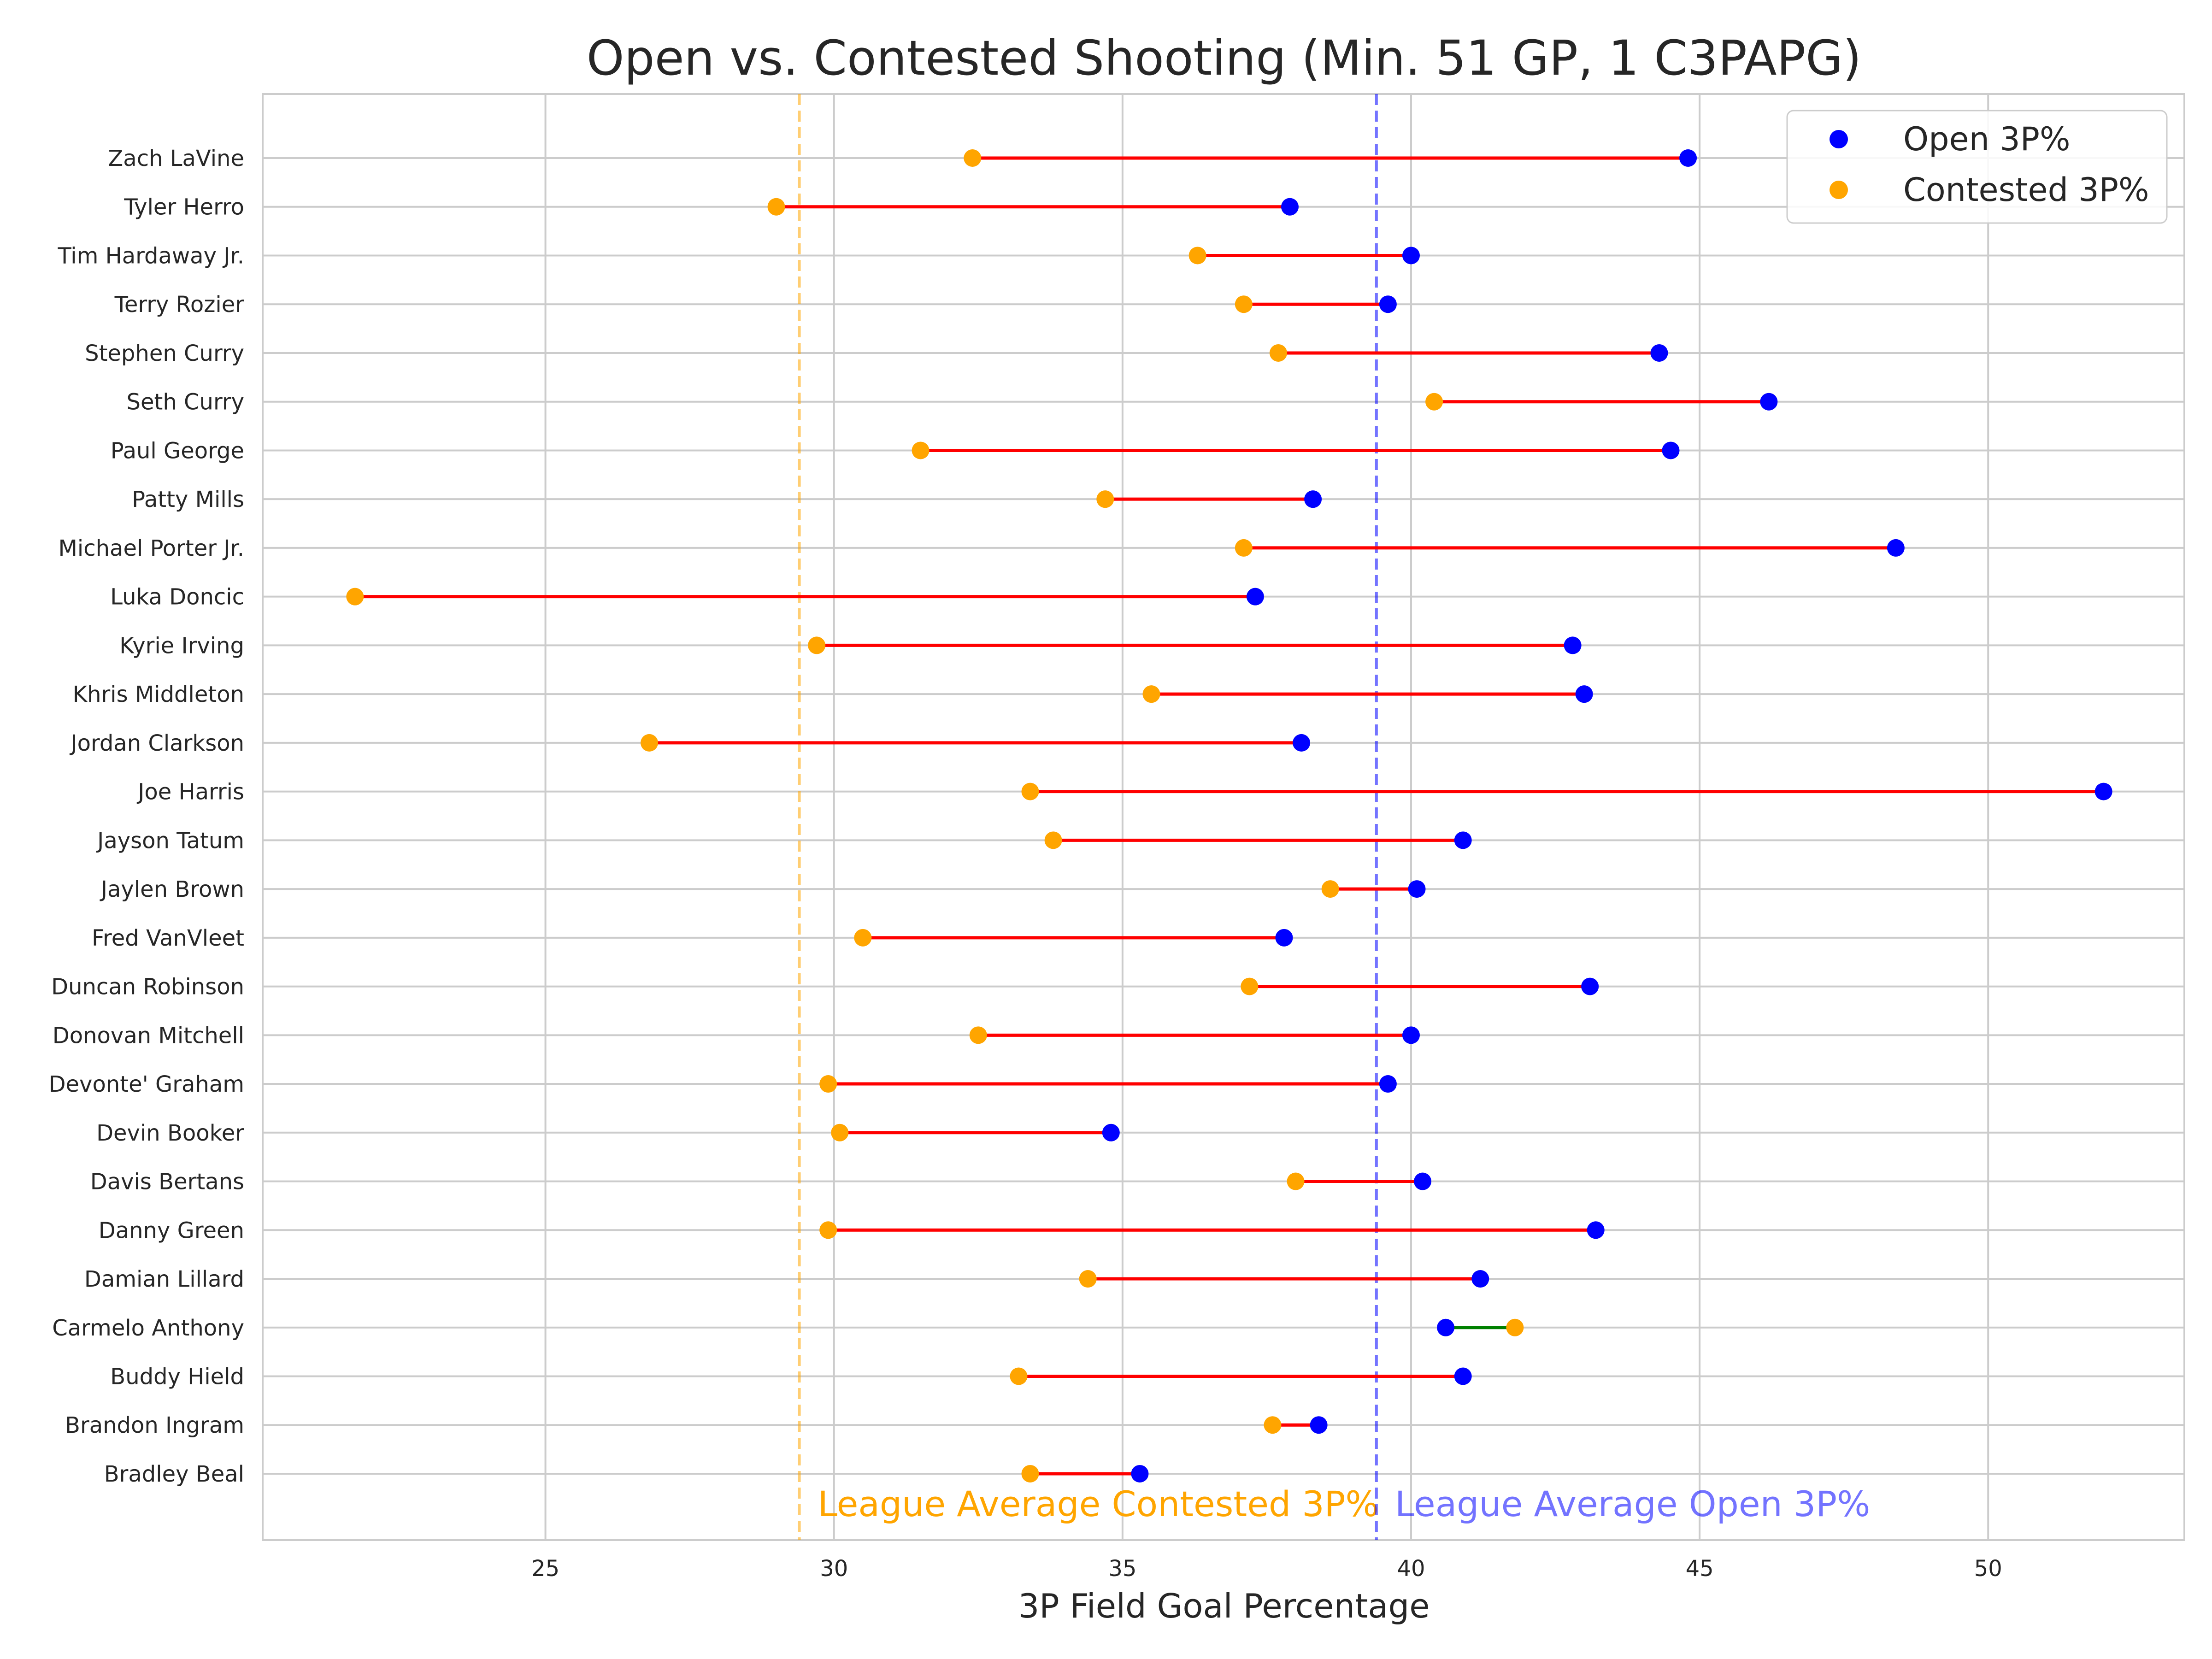  I want to click on x-tick-label: 40, so click(1411, 1569).